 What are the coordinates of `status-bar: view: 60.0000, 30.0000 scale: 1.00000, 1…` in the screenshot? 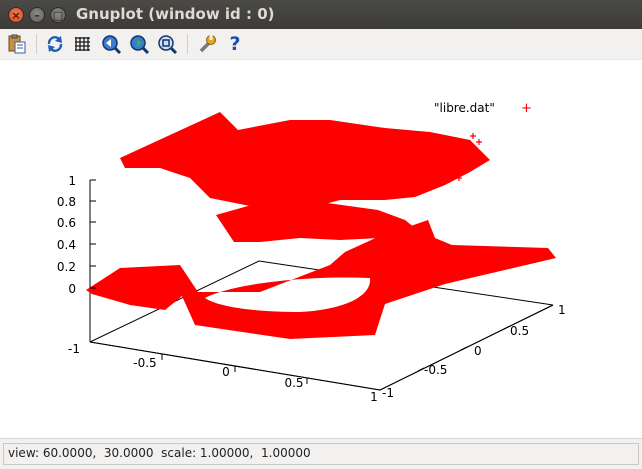 It's located at (321, 453).